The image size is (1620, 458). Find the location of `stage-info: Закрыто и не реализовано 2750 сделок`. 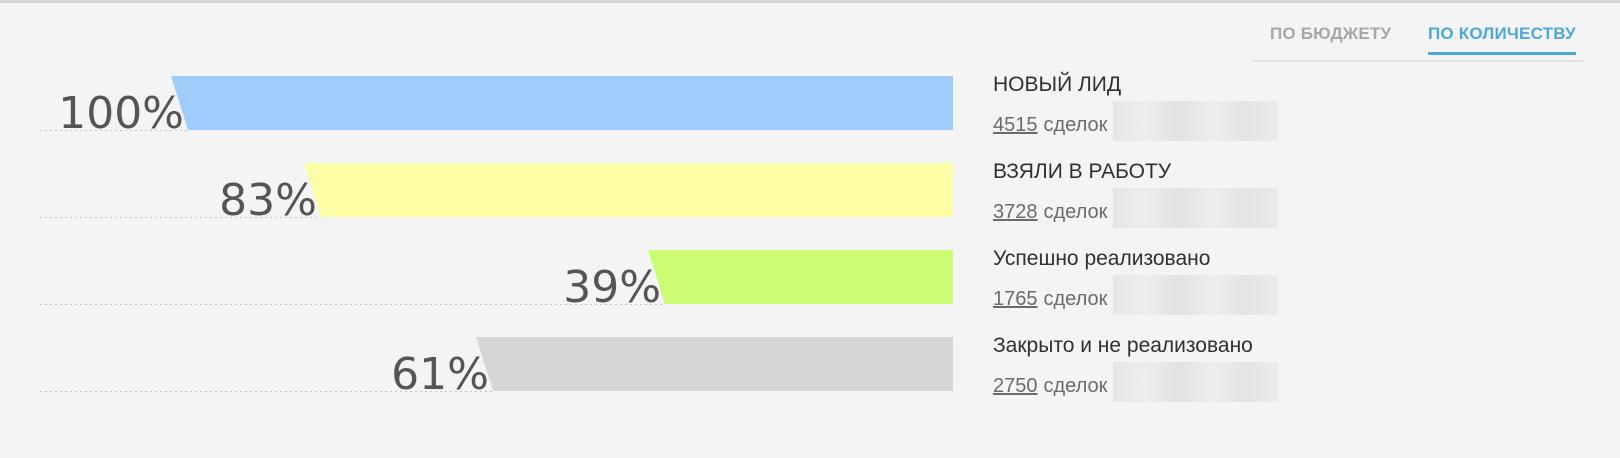

stage-info: Закрыто и не реализовано 2750 сделок is located at coordinates (1136, 369).